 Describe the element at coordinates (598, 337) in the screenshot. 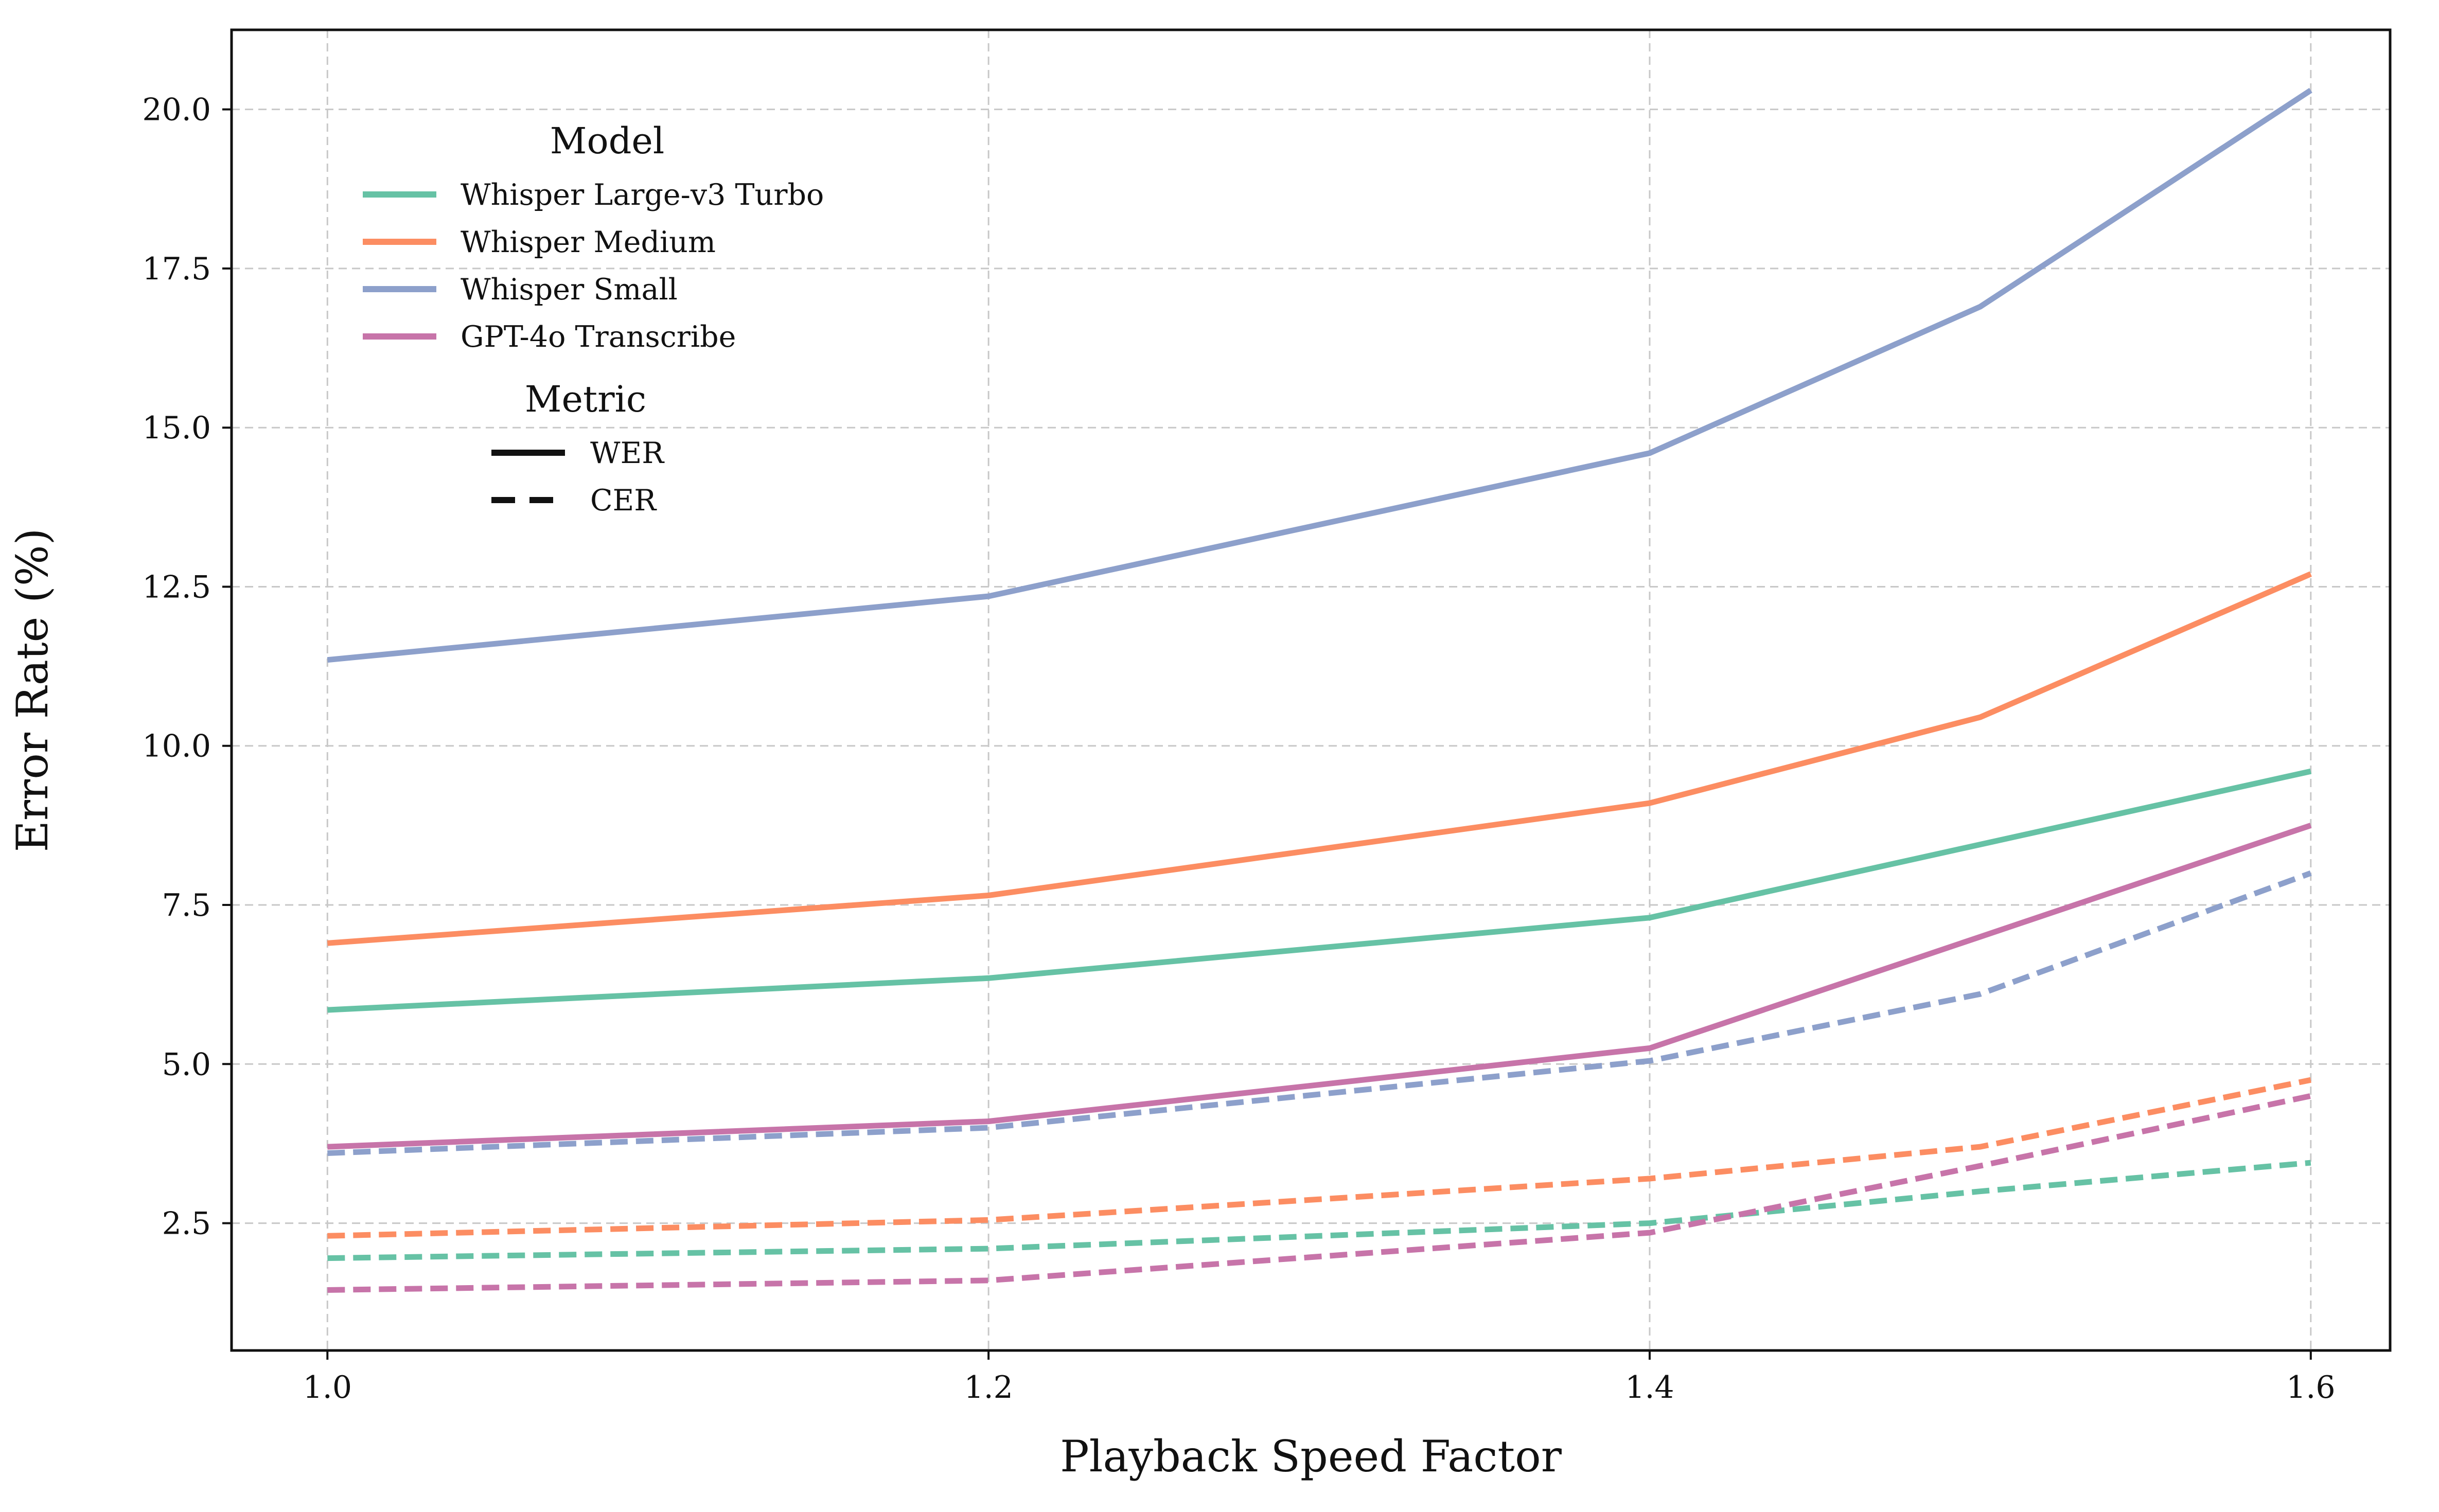

I see `legend-label: GPT-4o Transcribe` at that location.